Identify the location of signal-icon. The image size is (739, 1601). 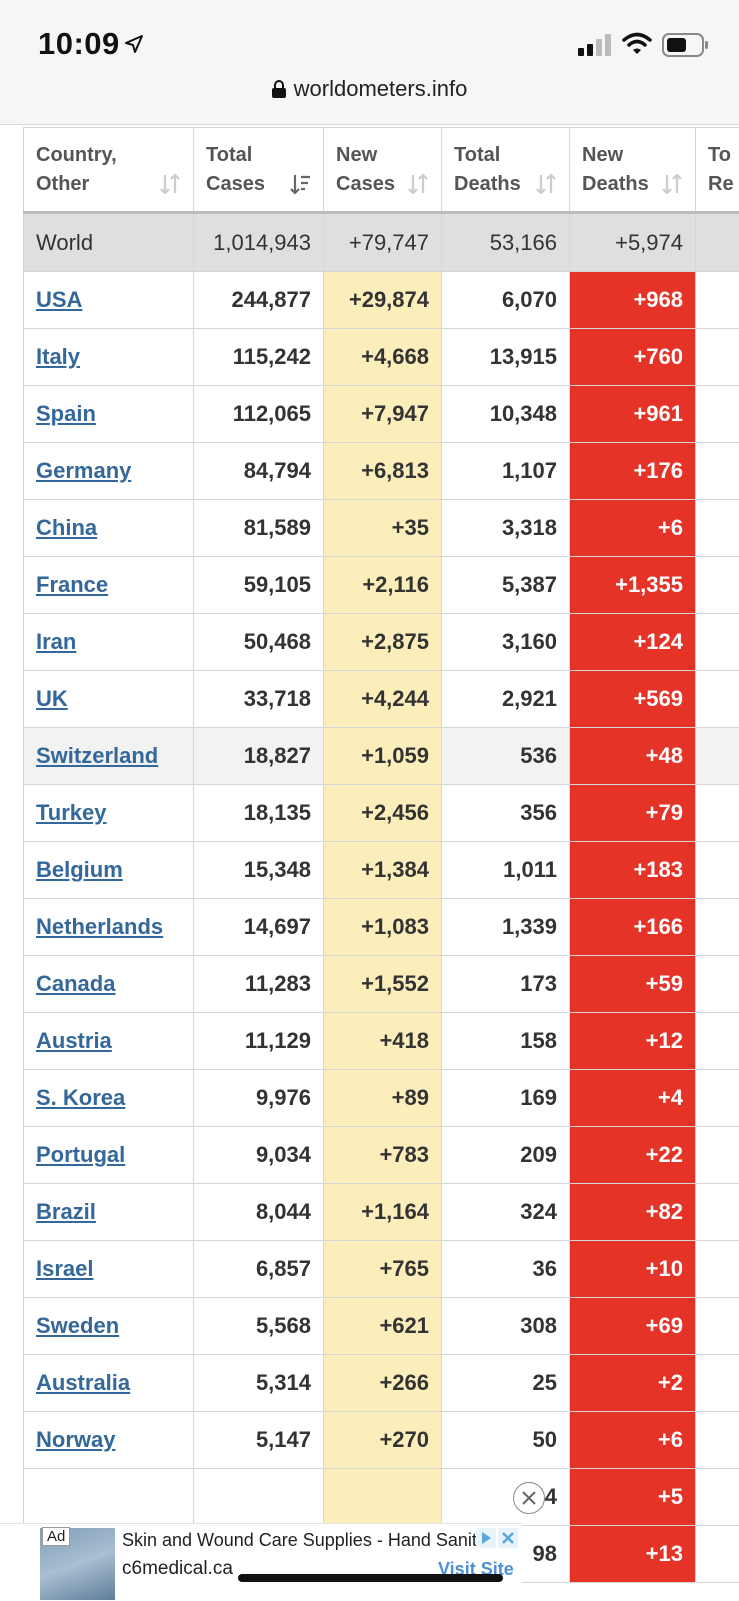
(595, 45).